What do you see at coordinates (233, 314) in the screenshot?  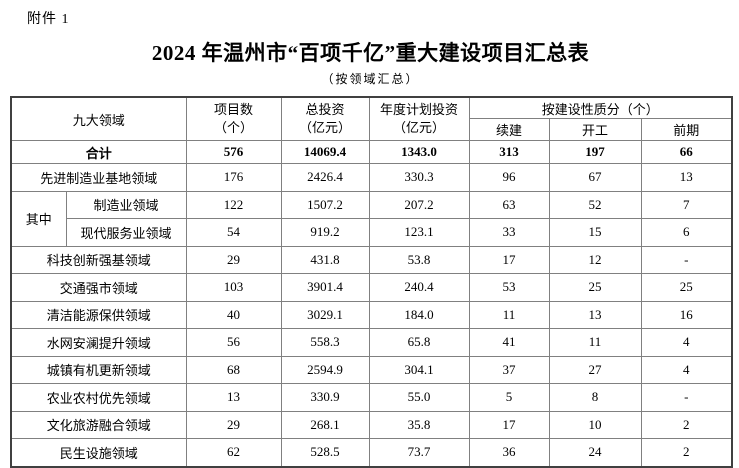 I see `cell-project-count: 40` at bounding box center [233, 314].